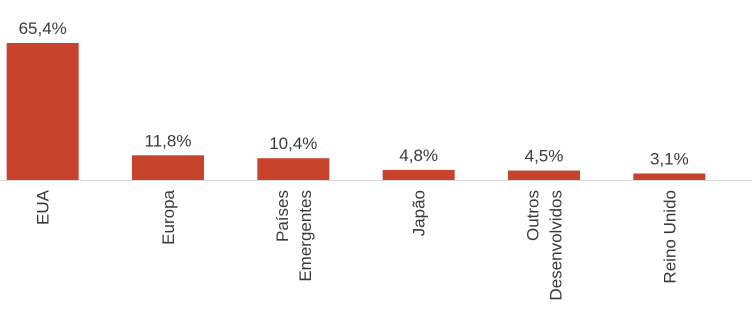  I want to click on category-label-0: EUA, so click(43, 207).